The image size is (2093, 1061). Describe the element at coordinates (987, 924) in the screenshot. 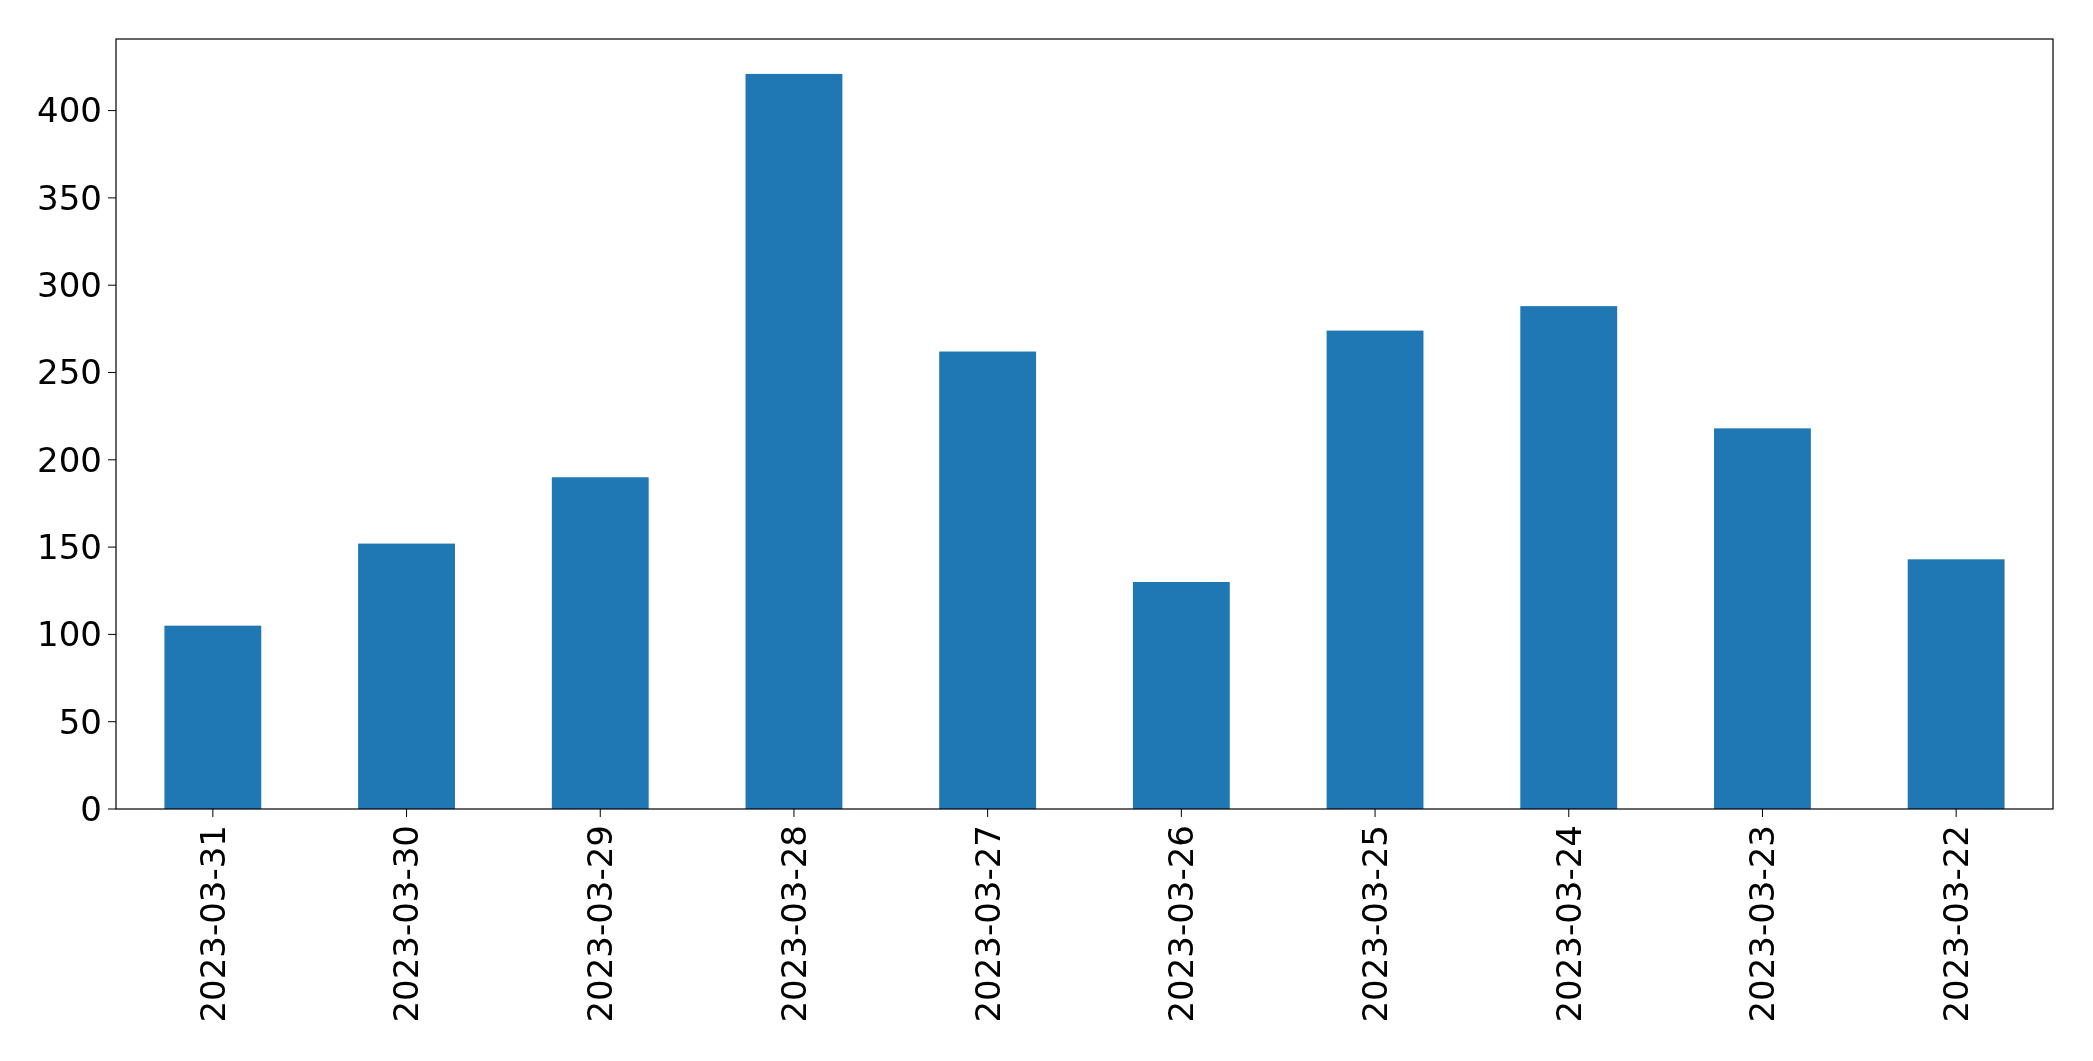

I see `x-tick-label: 2023-03-27` at that location.